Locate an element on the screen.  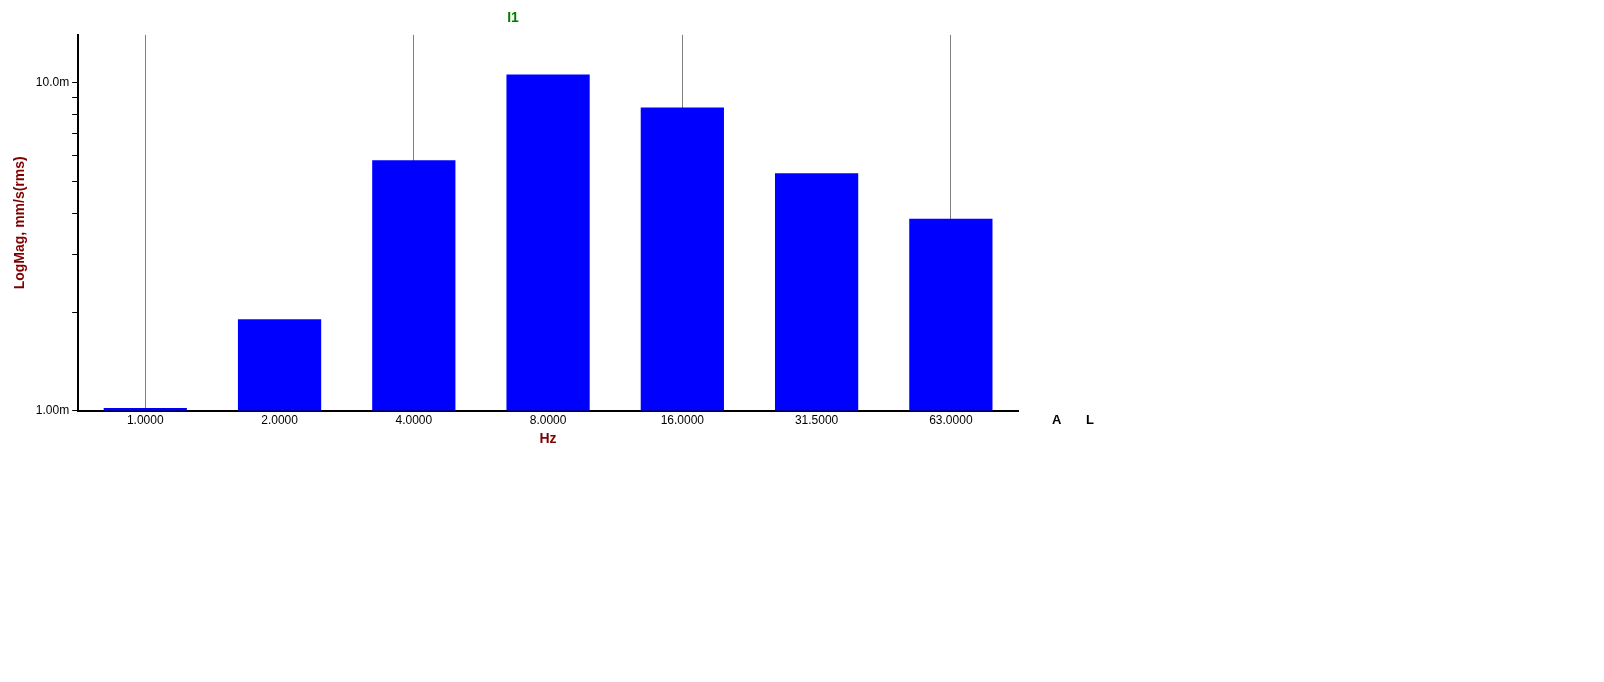
text: A is located at coordinates (1057, 419).